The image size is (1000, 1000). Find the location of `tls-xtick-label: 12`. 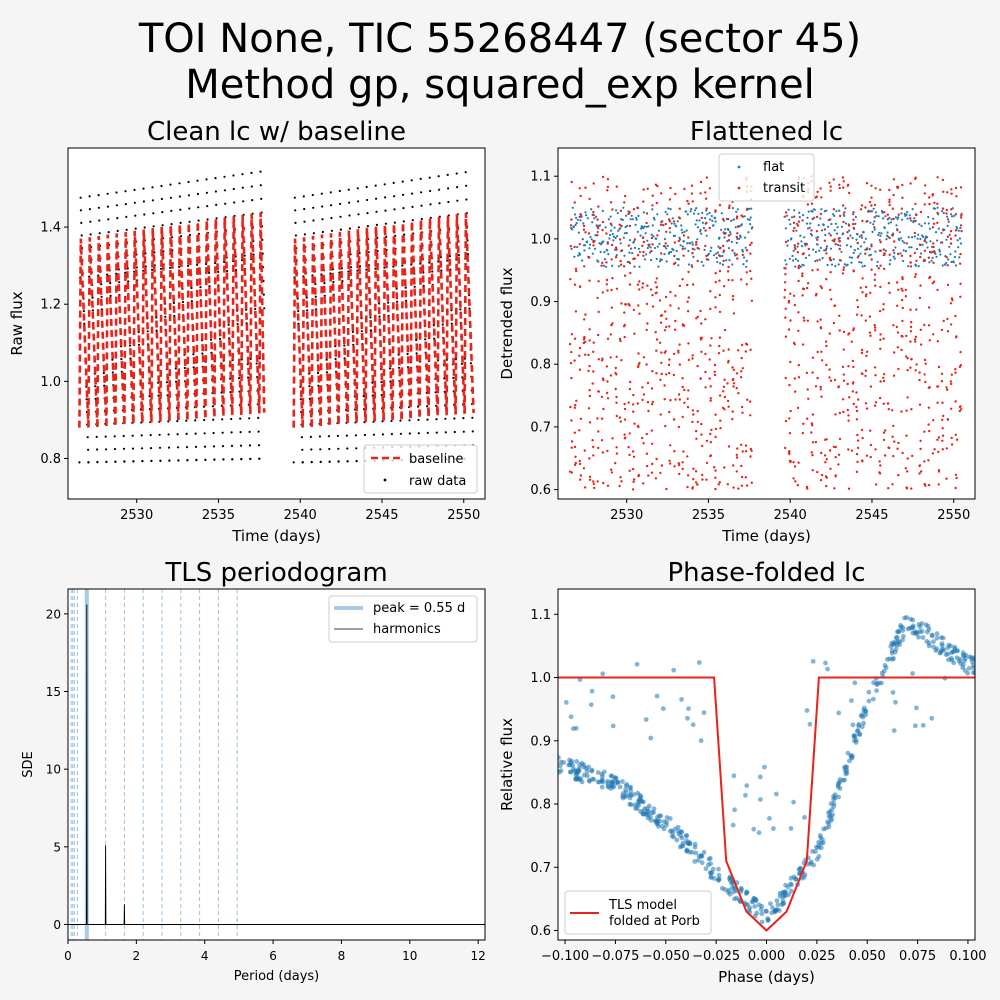

tls-xtick-label: 12 is located at coordinates (478, 956).